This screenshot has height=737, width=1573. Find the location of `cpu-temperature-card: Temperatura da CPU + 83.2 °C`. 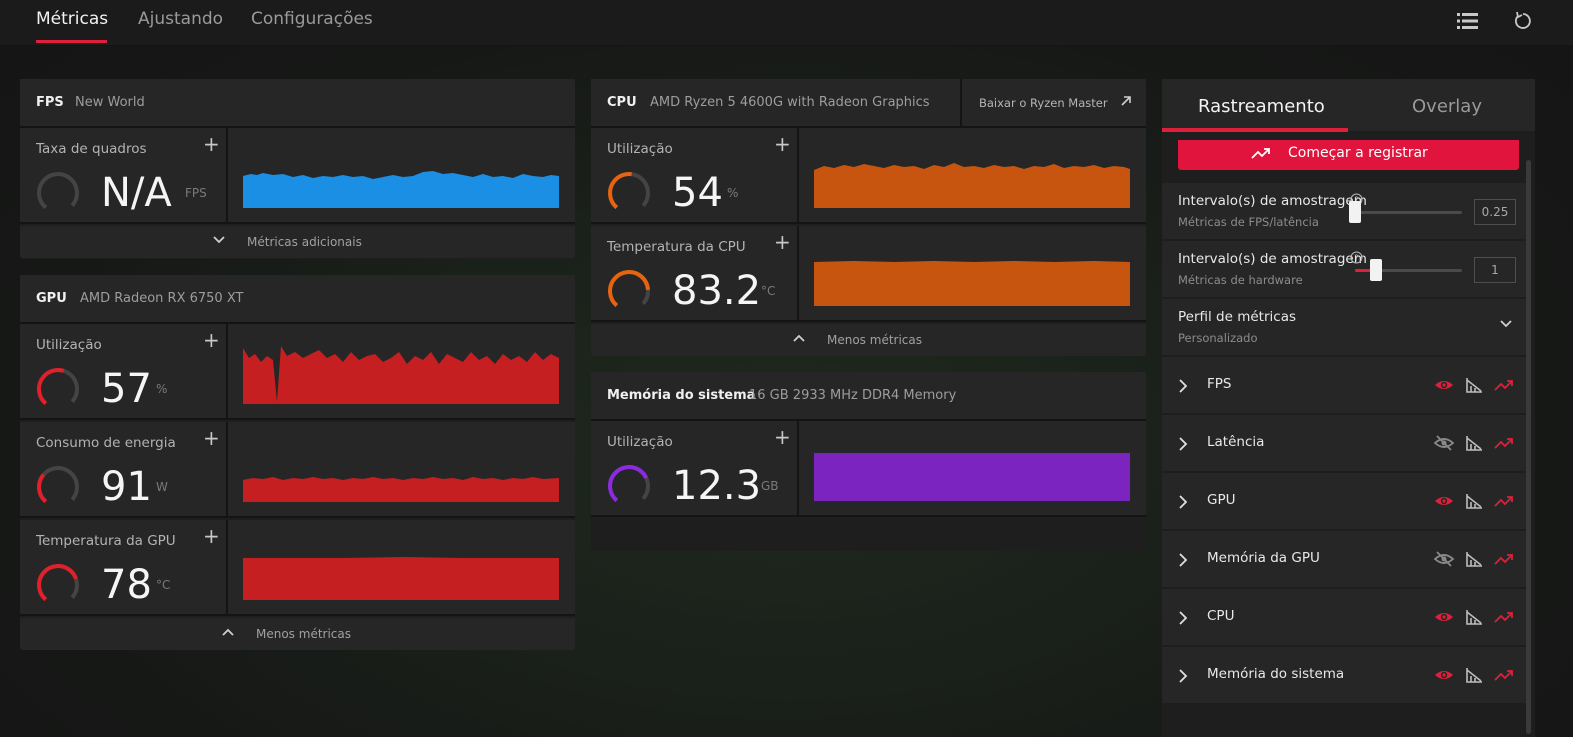

cpu-temperature-card: Temperatura da CPU + 83.2 °C is located at coordinates (868, 274).